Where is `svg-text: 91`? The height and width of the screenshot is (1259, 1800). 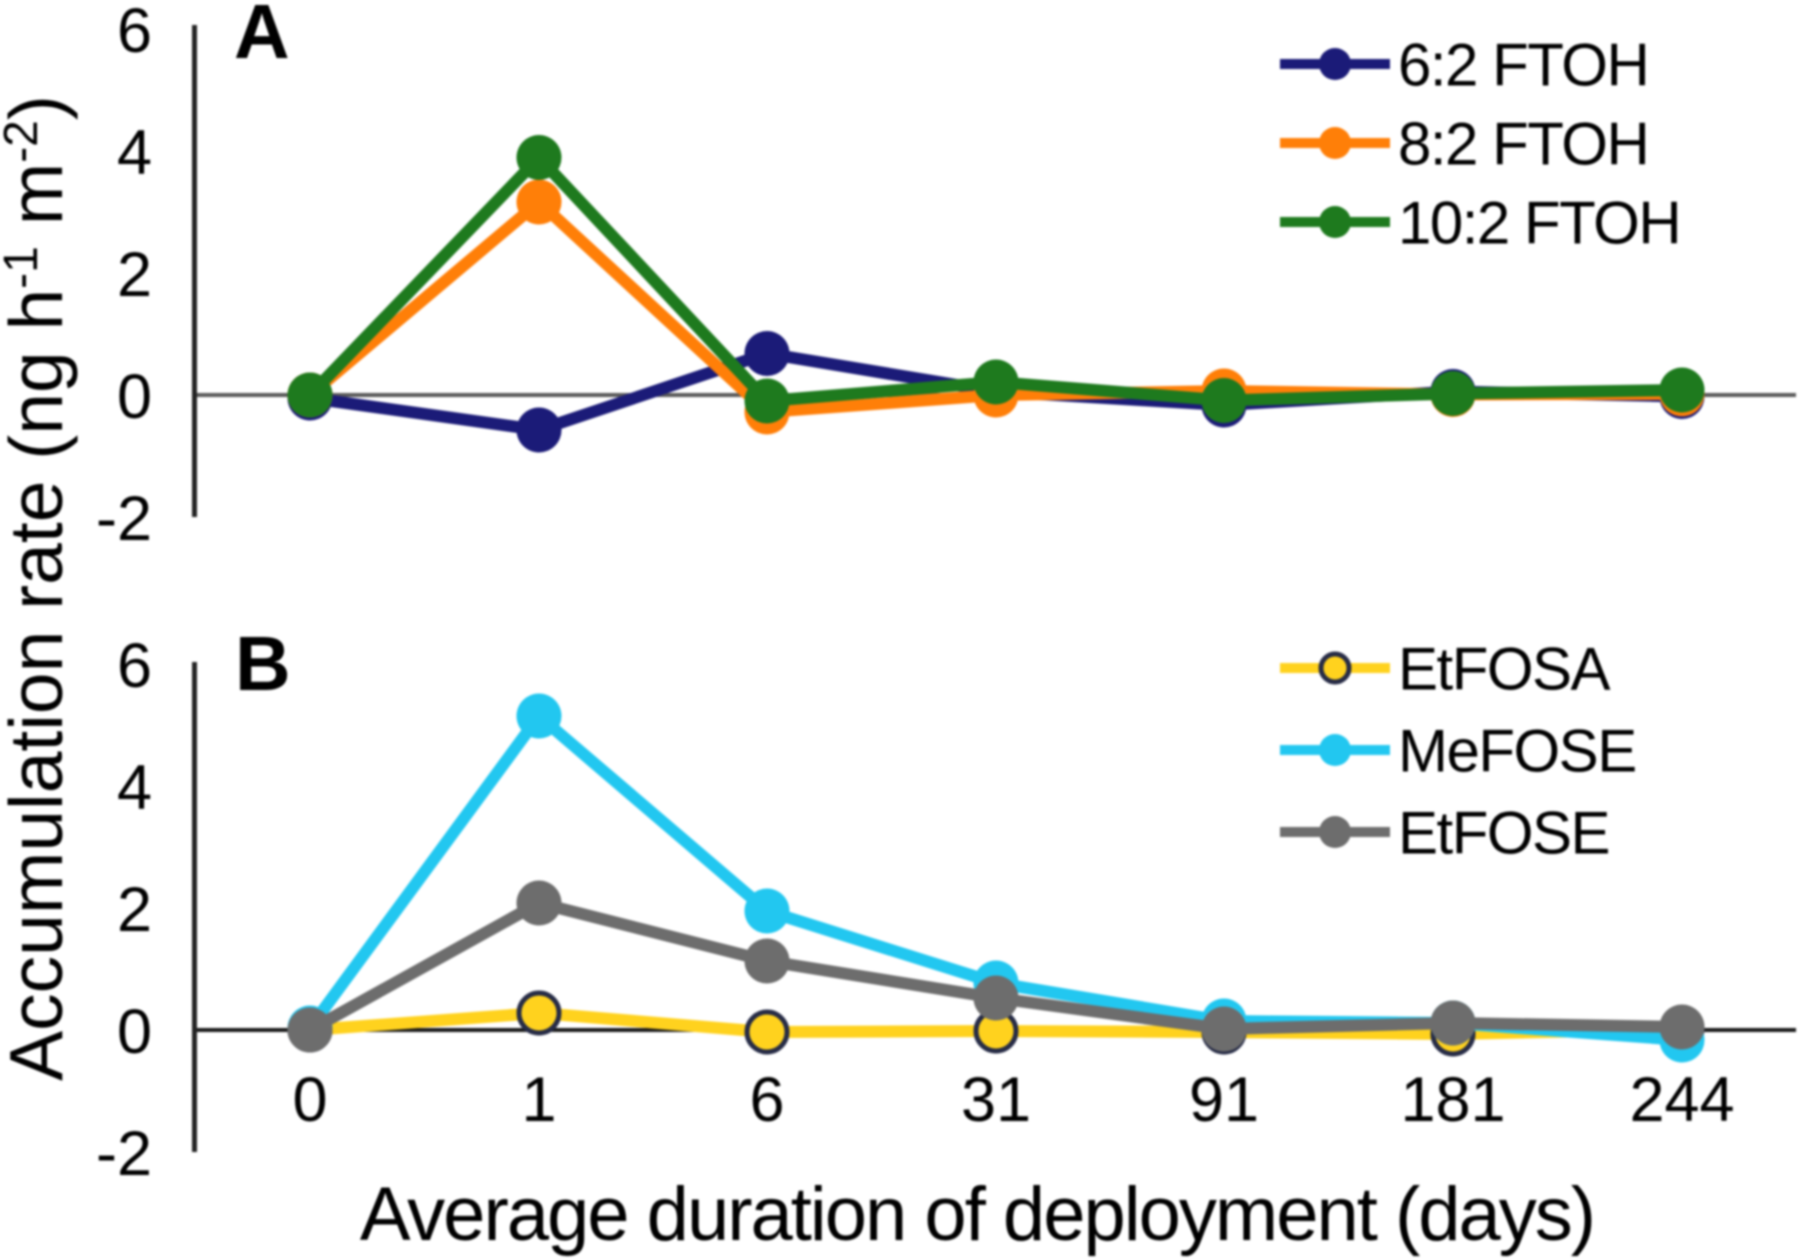 svg-text: 91 is located at coordinates (1224, 1100).